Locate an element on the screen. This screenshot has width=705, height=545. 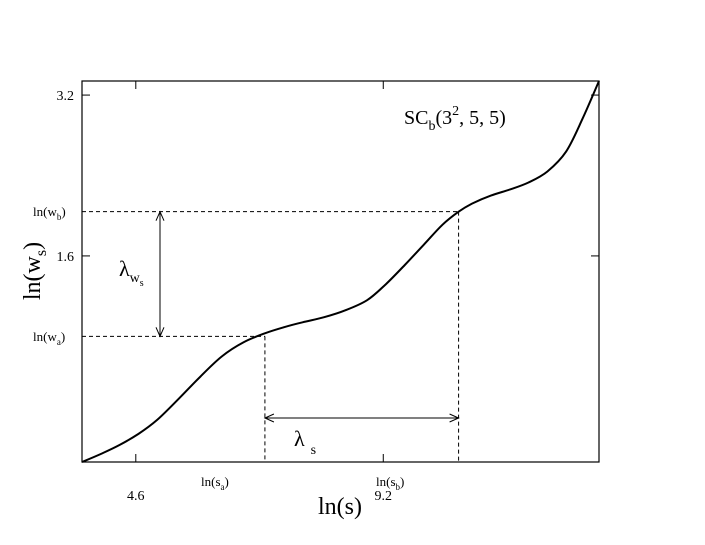
arrowhead-down is located at coordinates (160, 332).